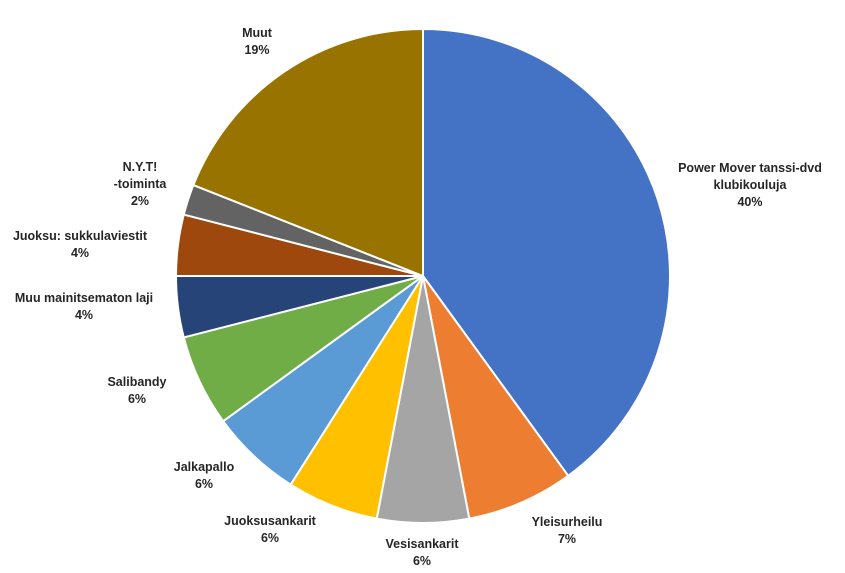 The image size is (845, 573). I want to click on slice-label-muut: Muut 19%, so click(257, 41).